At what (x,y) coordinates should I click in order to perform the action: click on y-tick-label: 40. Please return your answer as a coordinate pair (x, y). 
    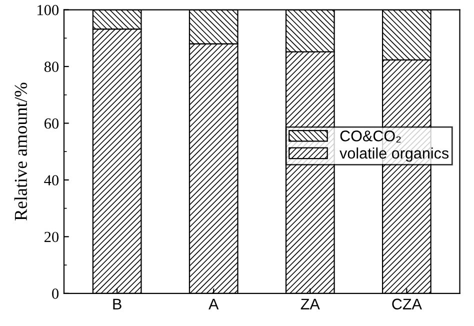
    Looking at the image, I should click on (51, 180).